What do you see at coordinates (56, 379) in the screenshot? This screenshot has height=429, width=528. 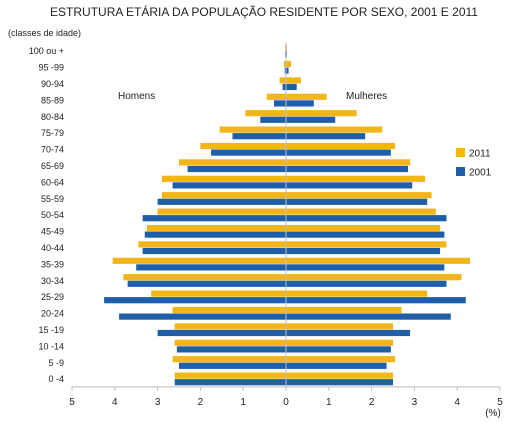 I see `category-label: 0 -4` at bounding box center [56, 379].